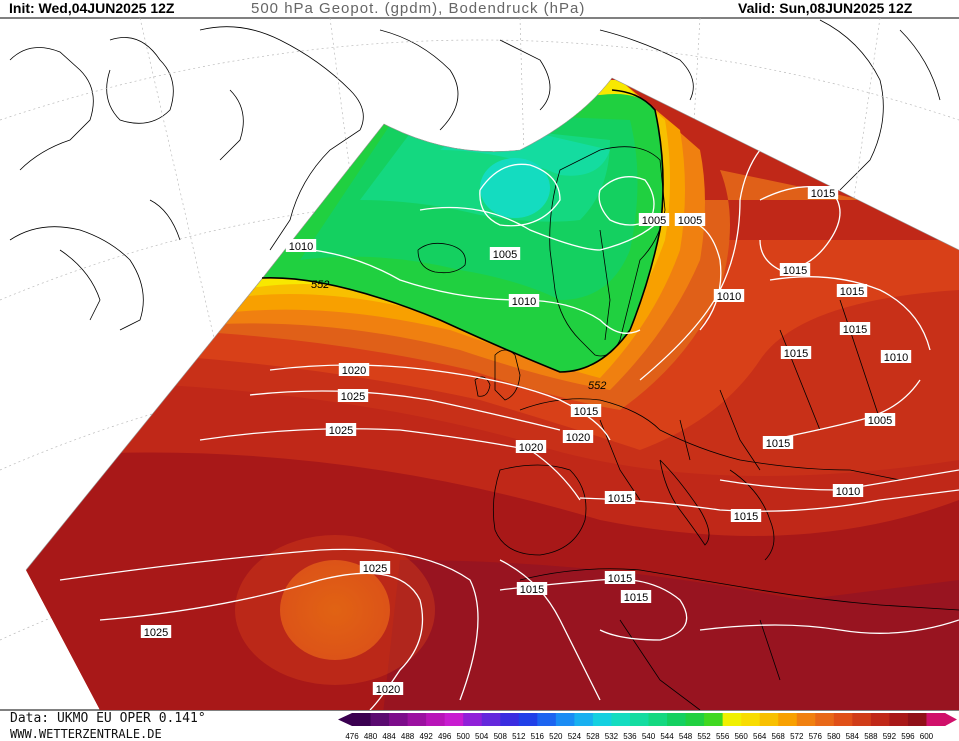 This screenshot has height=741, width=959. Describe the element at coordinates (825, 8) in the screenshot. I see `valid-time: Valid: Sun,08JUN2025 12Z` at that location.